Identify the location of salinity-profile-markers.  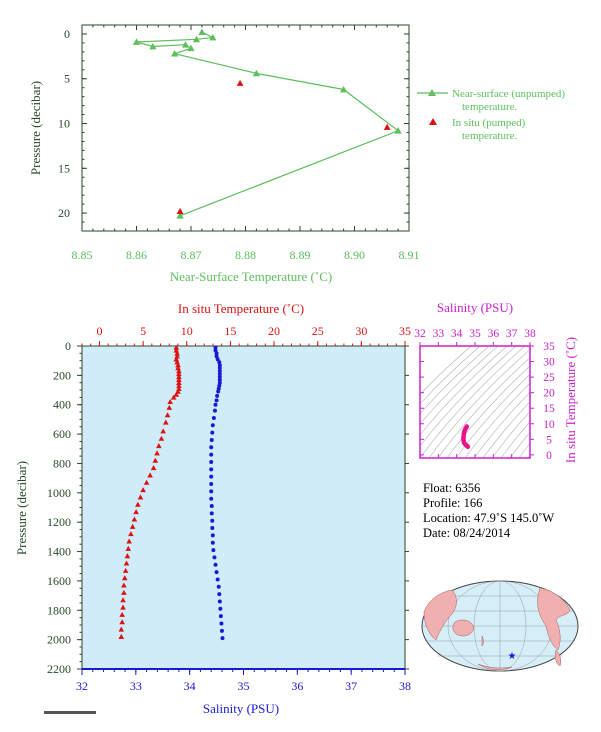
(217, 493).